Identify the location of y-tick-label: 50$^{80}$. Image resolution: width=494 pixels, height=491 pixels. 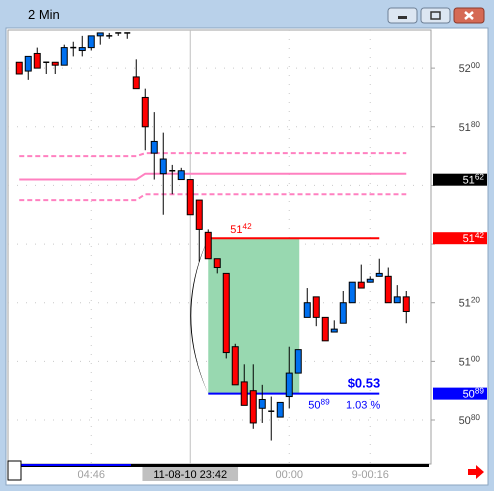
(469, 420).